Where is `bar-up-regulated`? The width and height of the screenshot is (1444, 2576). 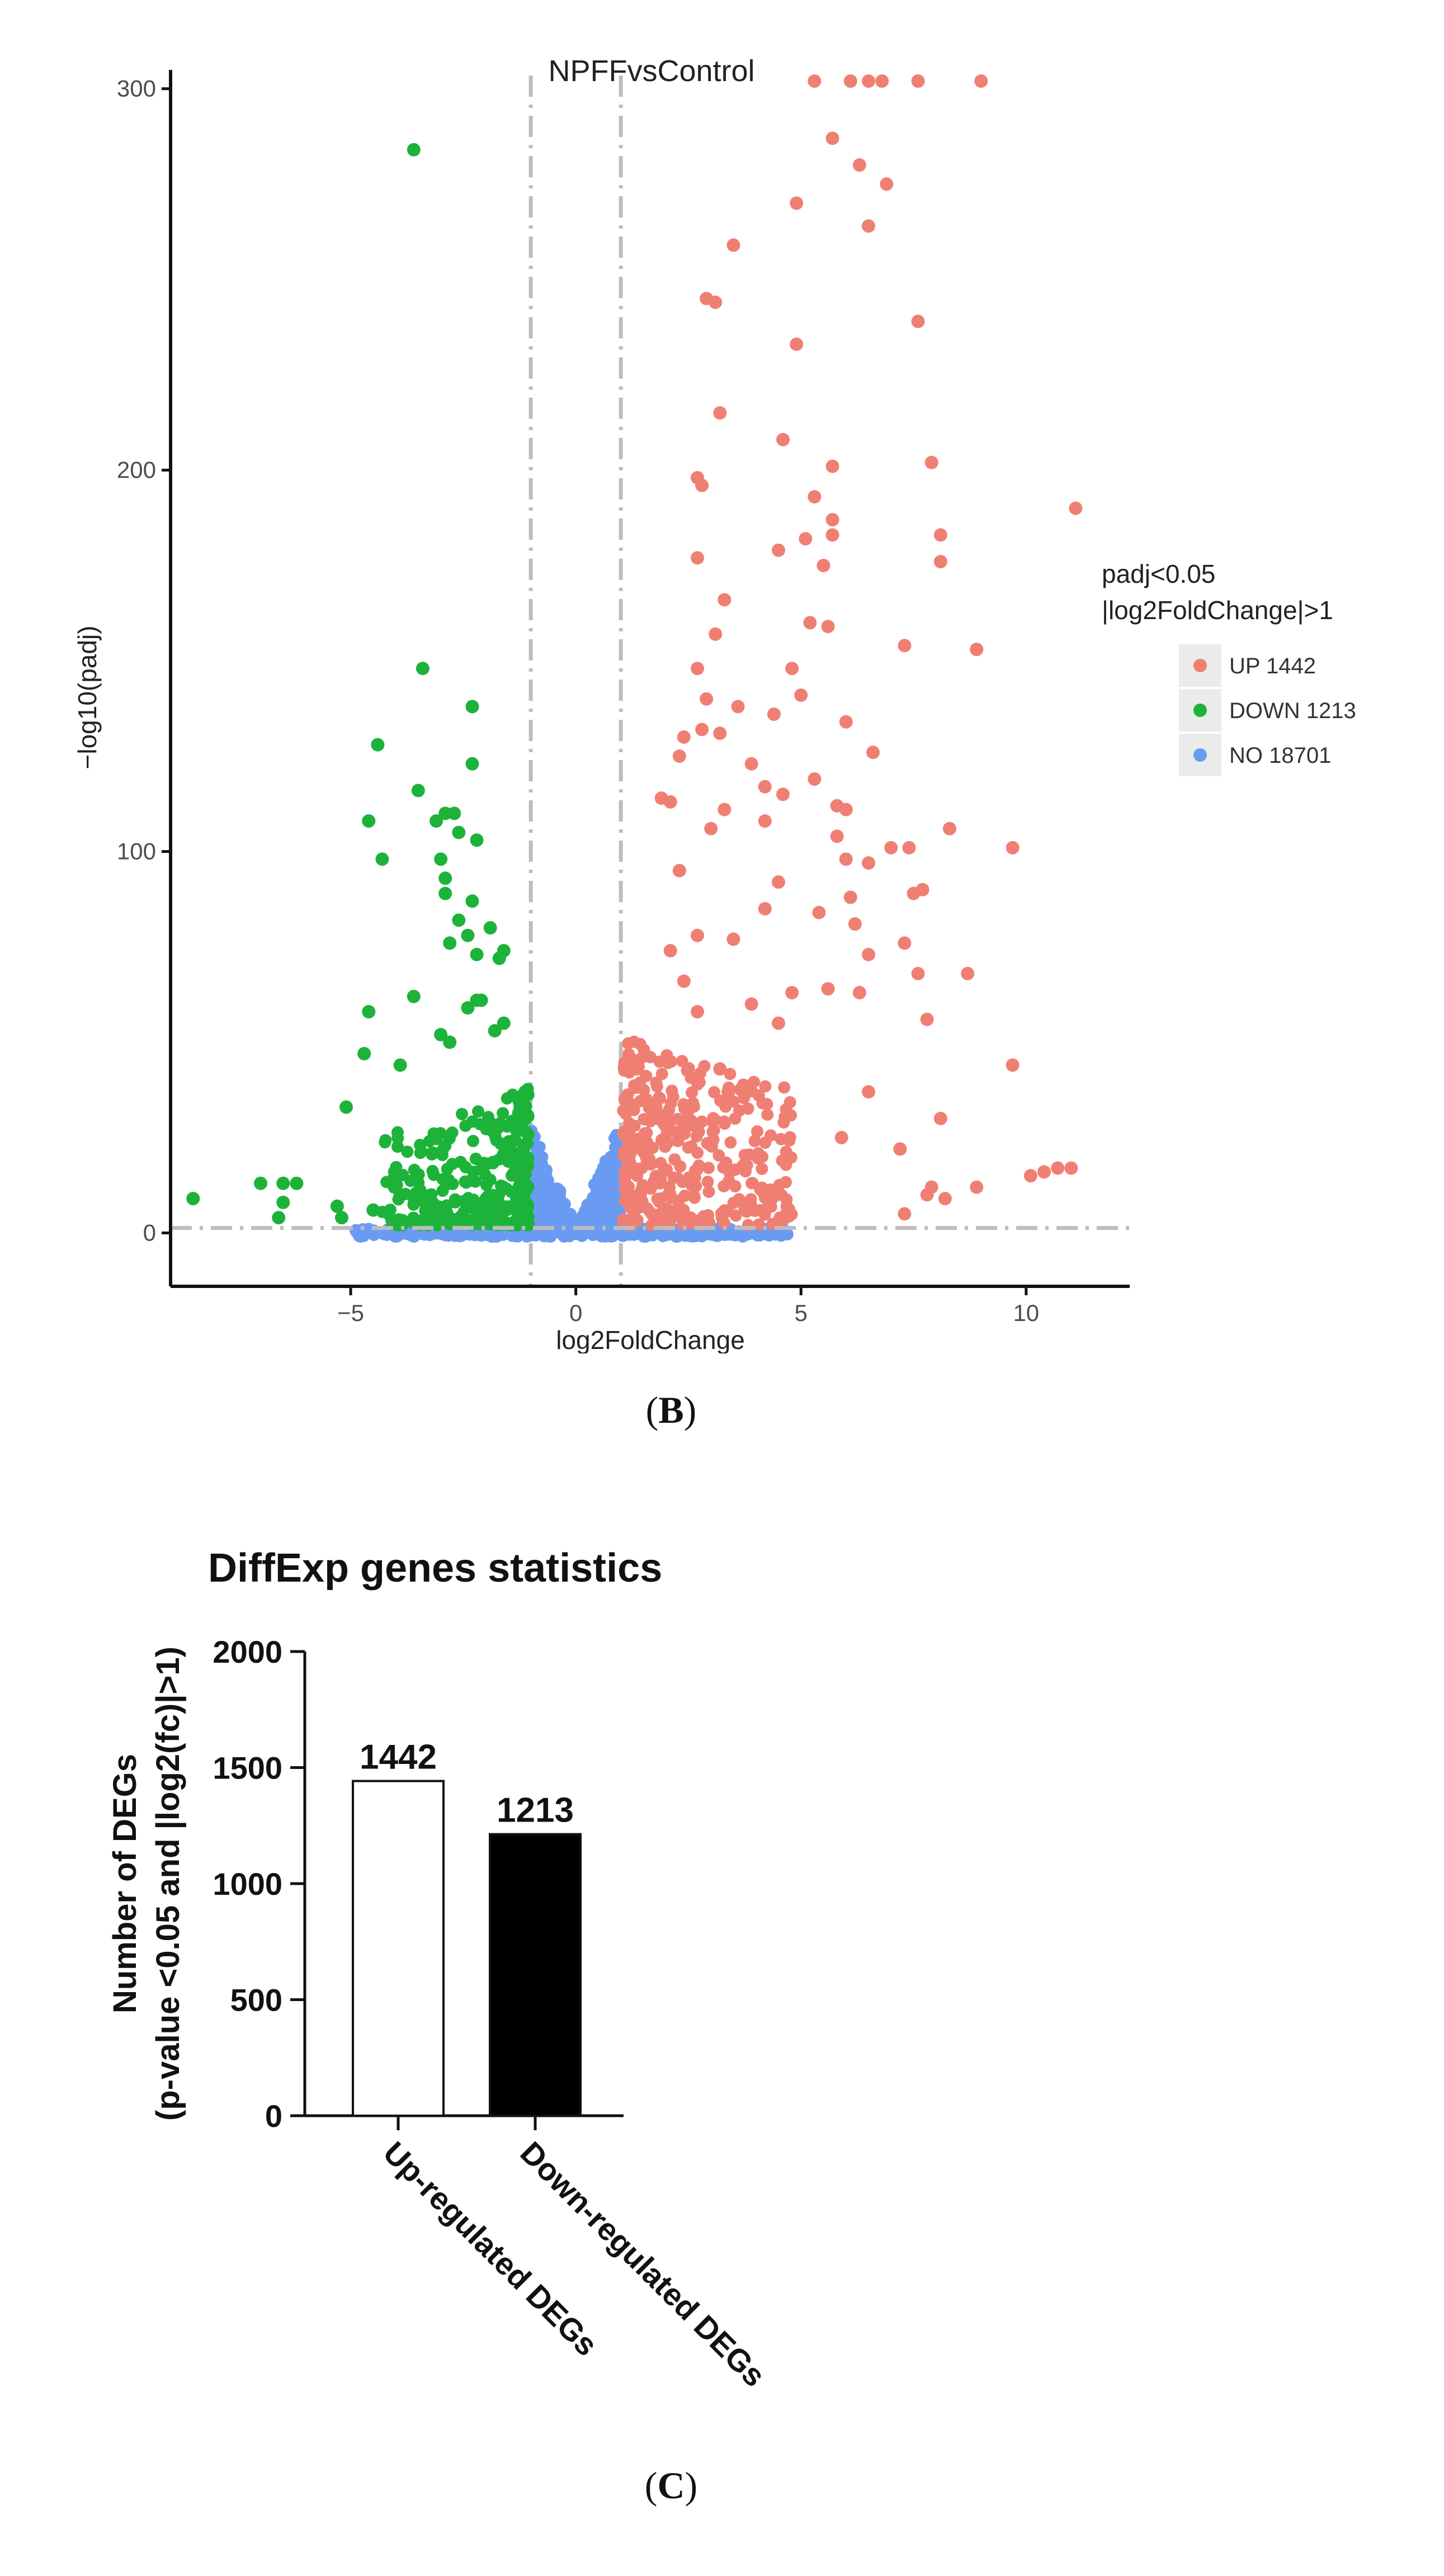 bar-up-regulated is located at coordinates (398, 1948).